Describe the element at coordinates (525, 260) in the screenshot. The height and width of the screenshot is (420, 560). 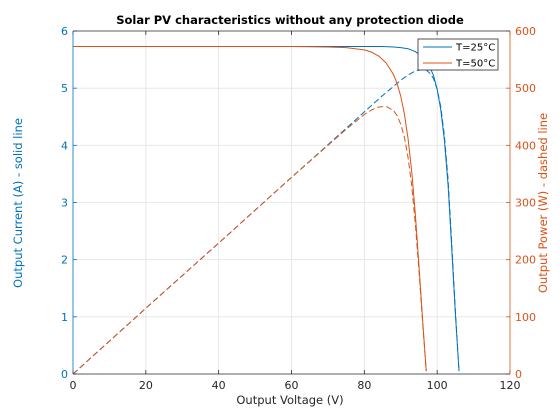
I see `y-right-tick-label: 200` at that location.